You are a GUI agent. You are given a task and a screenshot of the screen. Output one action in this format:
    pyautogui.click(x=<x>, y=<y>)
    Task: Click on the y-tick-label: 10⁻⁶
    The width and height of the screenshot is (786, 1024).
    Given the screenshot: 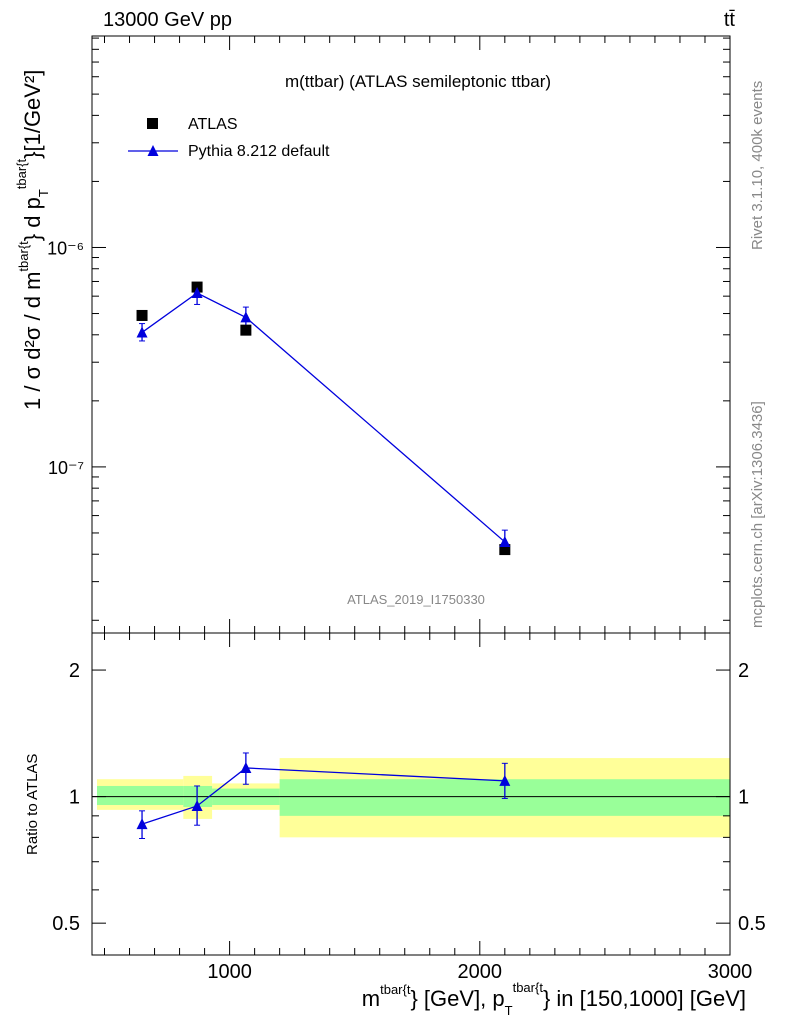 What is the action you would take?
    pyautogui.click(x=65, y=248)
    